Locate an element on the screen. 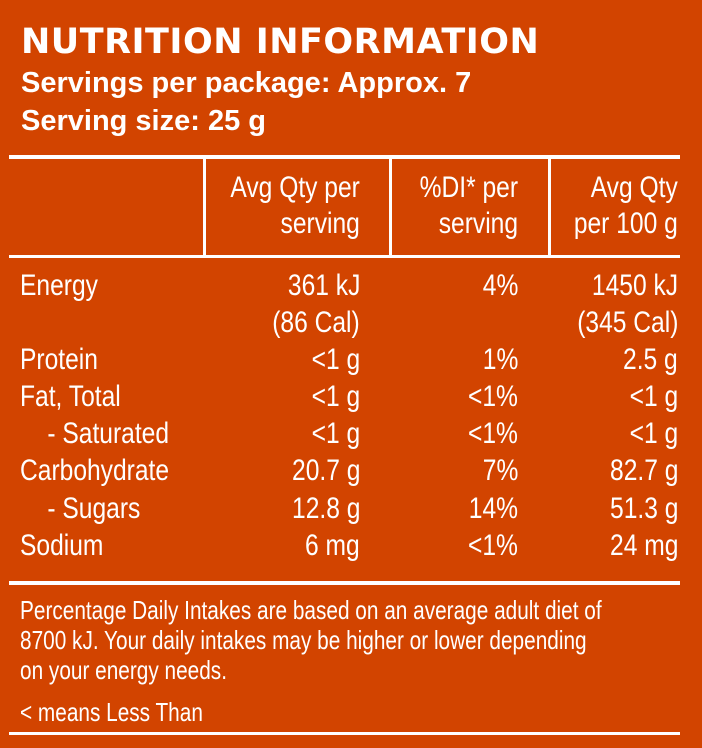 The image size is (702, 748). row-label-sodium: Sodium is located at coordinates (62, 545).